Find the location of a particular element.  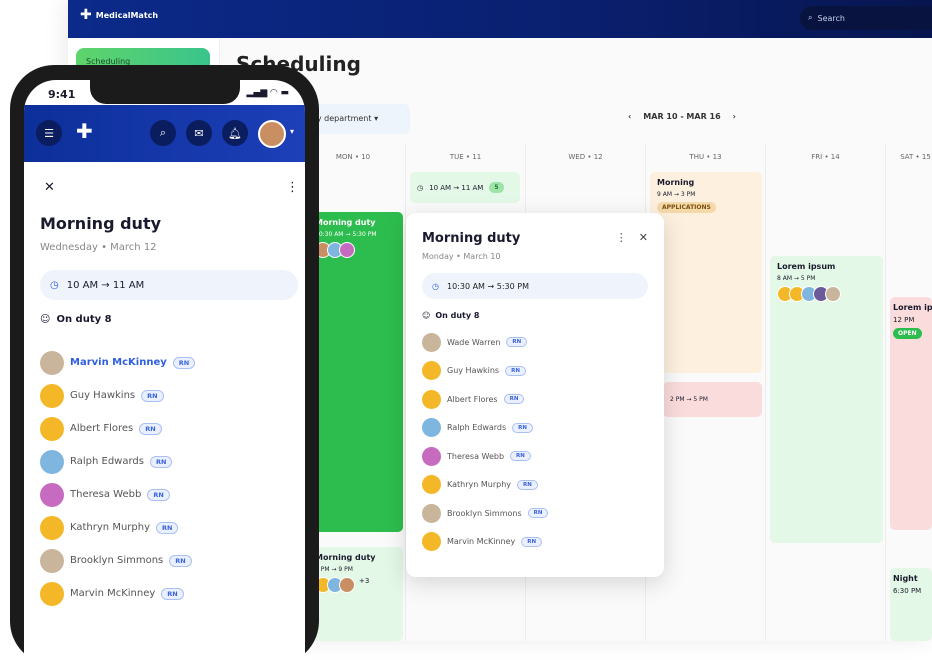

next-week-button: › is located at coordinates (734, 116).